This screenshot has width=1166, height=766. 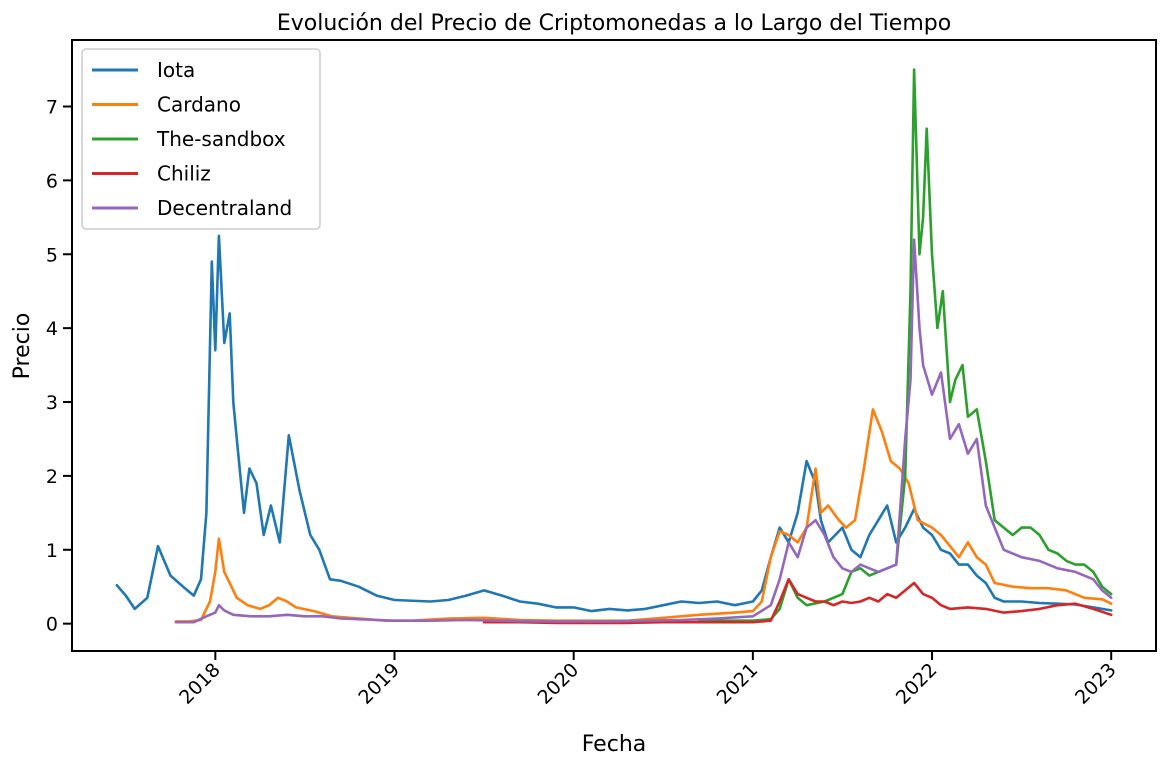 I want to click on y-tick-label: 2, so click(x=52, y=477).